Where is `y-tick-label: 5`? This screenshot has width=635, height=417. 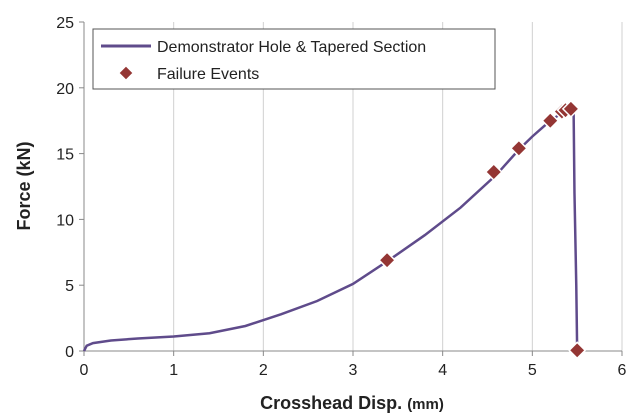
y-tick-label: 5 is located at coordinates (69, 286).